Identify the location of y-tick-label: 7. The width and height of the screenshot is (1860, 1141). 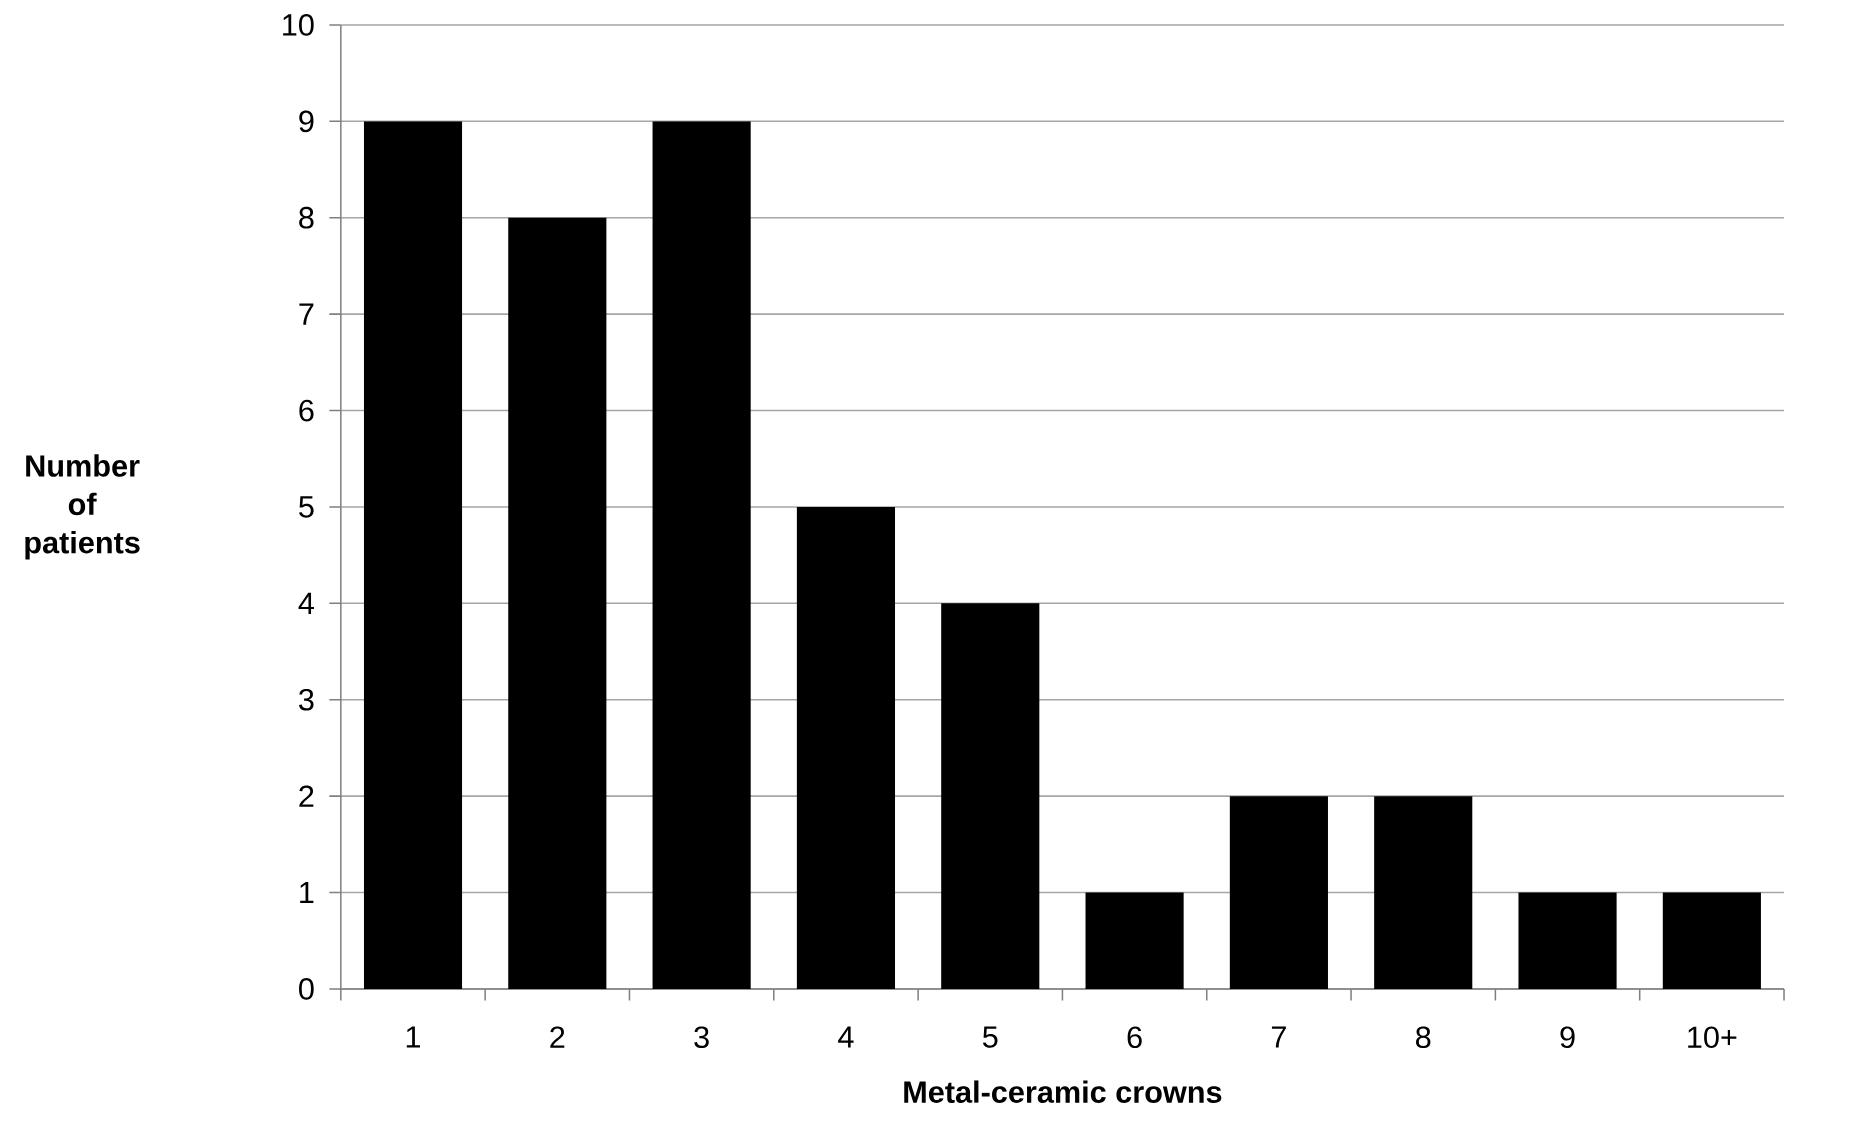
(306, 314).